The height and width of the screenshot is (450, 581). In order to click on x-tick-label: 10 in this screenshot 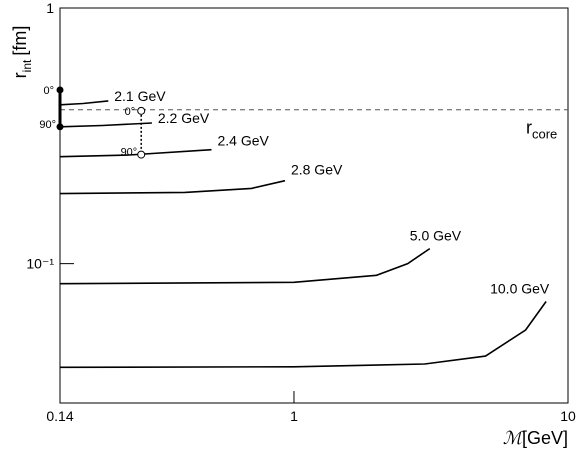, I will do `click(568, 416)`.